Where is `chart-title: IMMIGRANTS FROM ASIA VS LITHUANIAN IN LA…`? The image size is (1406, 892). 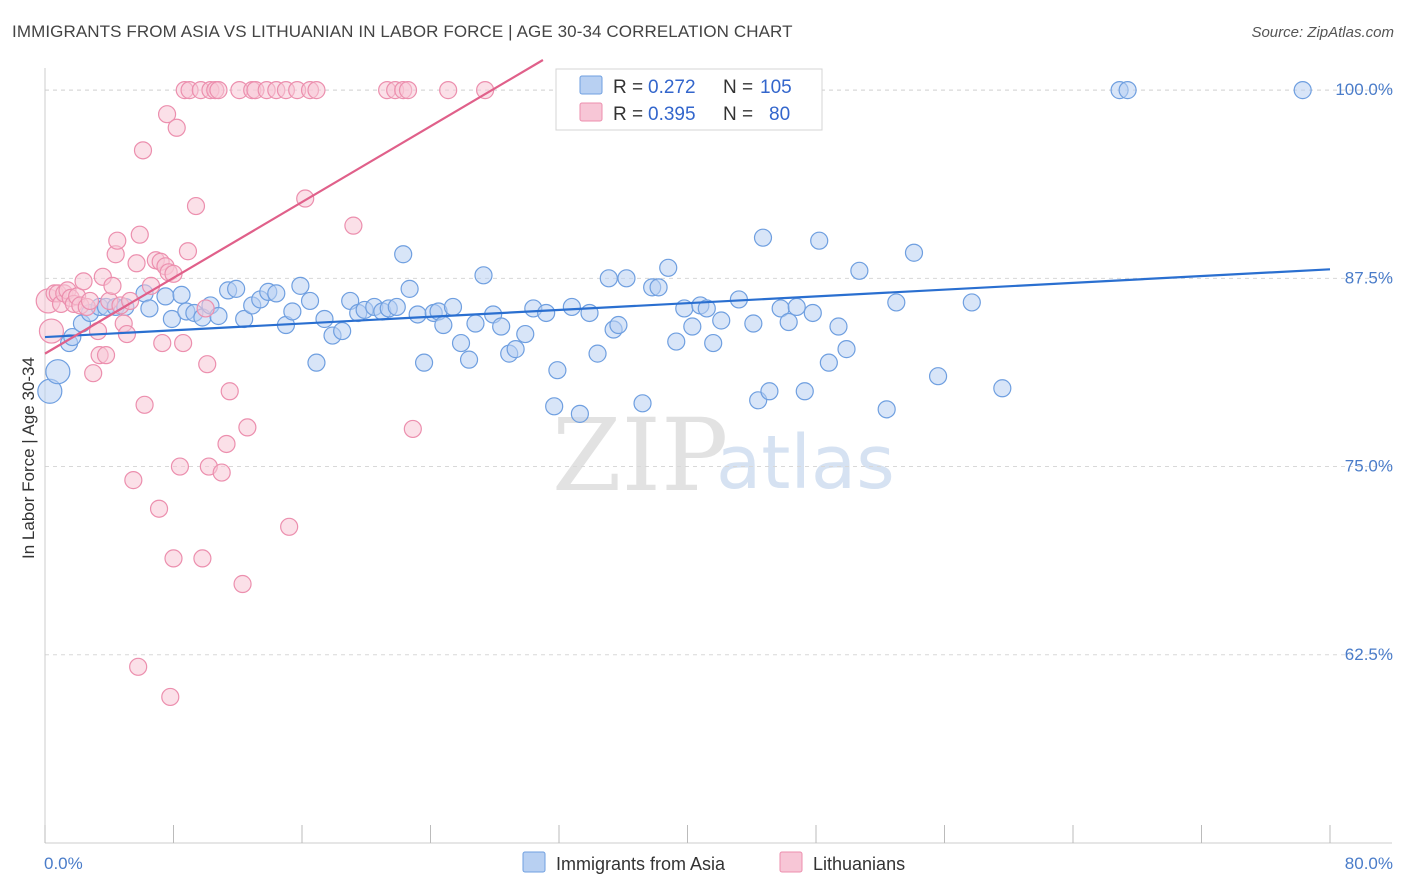 chart-title: IMMIGRANTS FROM ASIA VS LITHUANIAN IN LA… is located at coordinates (402, 31).